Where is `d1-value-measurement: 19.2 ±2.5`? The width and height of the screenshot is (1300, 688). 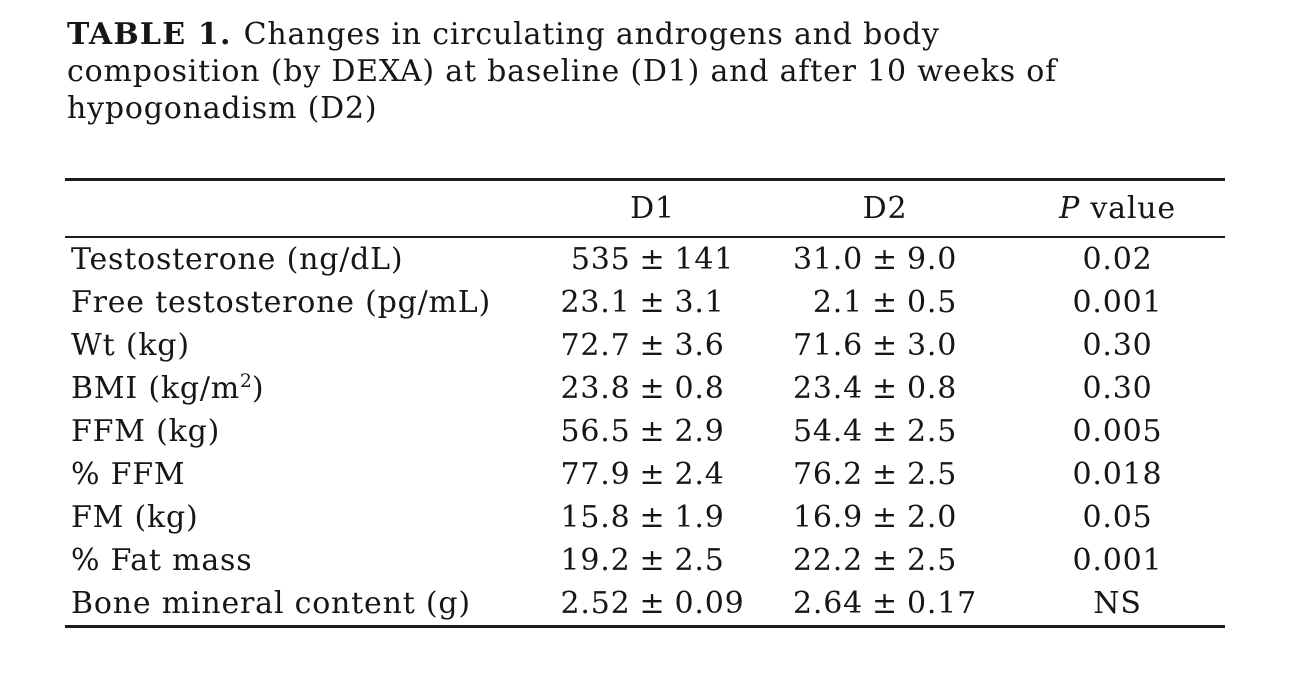
d1-value-measurement: 19.2 ±2.5 is located at coordinates (652, 560).